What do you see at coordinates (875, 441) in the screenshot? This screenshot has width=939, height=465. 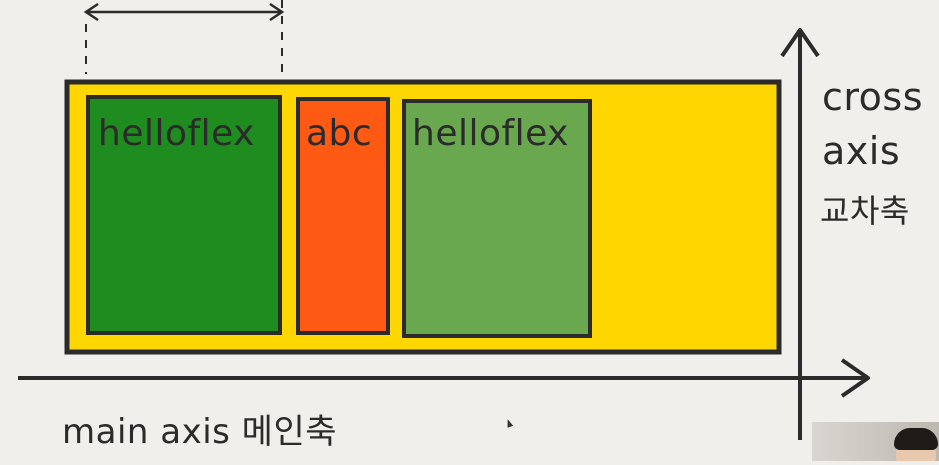 I see `presenter-webcam` at bounding box center [875, 441].